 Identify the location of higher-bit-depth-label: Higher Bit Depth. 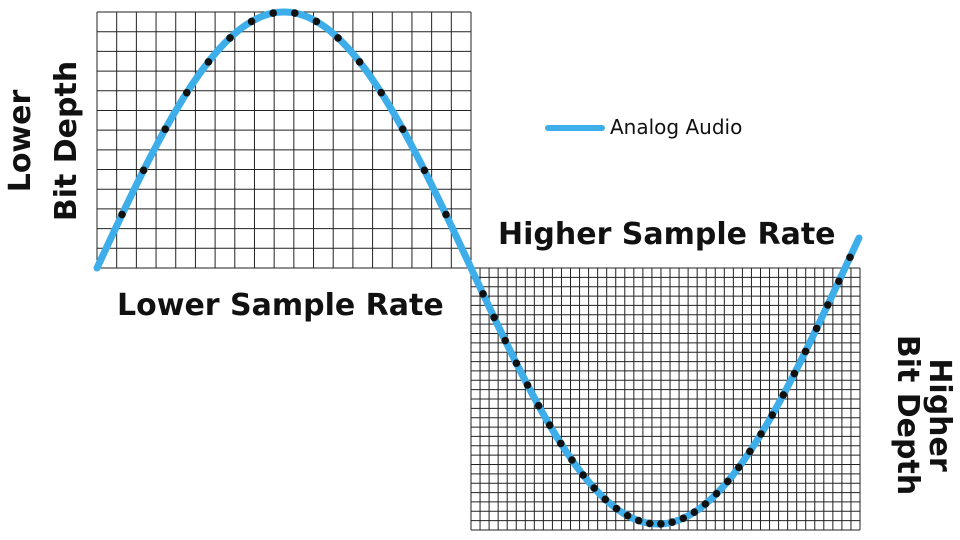
(923, 415).